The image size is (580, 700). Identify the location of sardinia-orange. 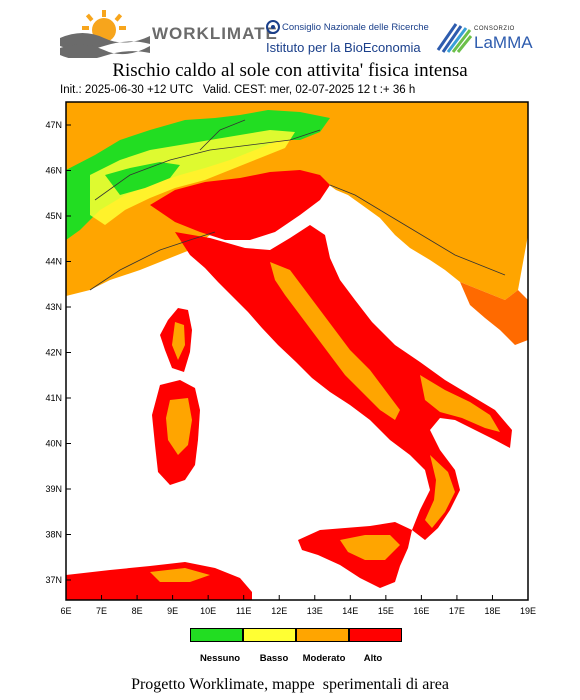
(179, 426).